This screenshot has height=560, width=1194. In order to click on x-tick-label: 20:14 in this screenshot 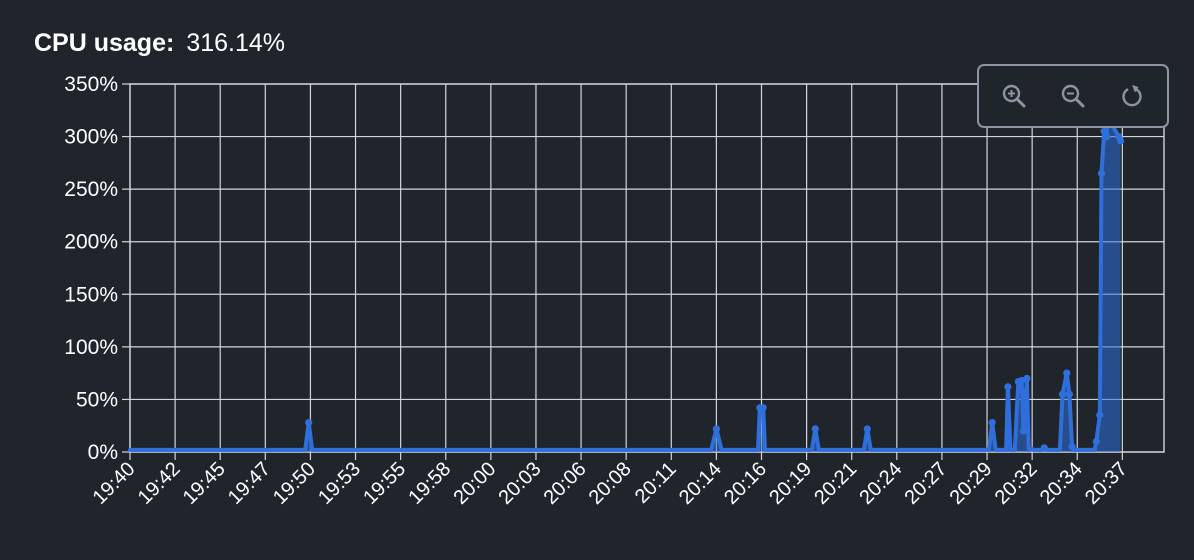, I will do `click(700, 483)`.